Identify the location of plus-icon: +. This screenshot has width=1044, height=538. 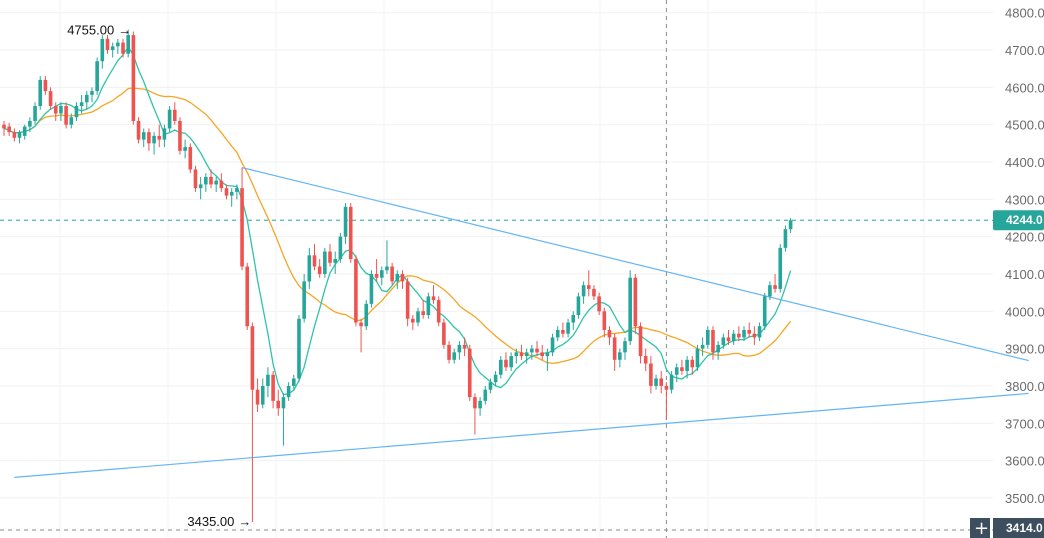
(981, 528).